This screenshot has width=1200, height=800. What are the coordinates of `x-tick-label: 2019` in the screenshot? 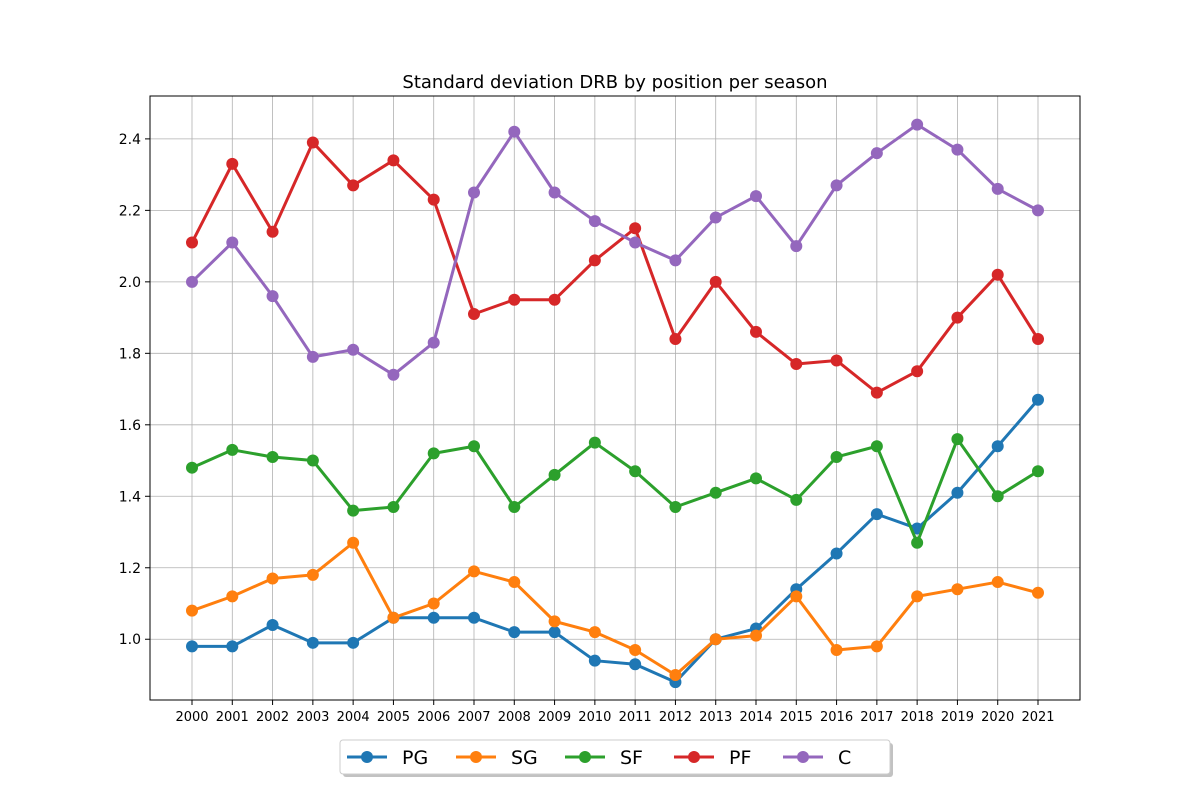 It's located at (957, 717).